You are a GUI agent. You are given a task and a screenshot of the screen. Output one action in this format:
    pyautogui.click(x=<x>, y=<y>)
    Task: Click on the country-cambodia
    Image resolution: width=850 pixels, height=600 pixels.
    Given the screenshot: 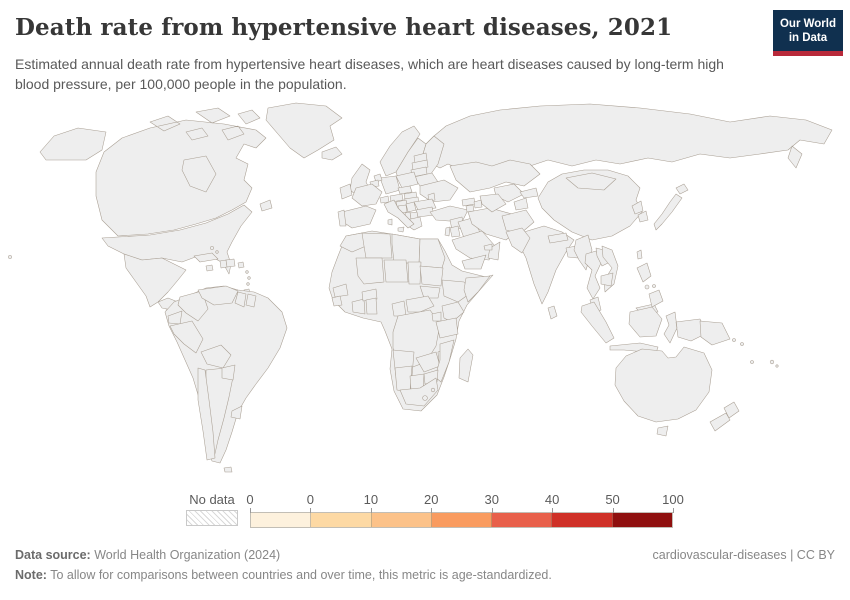 What is the action you would take?
    pyautogui.click(x=607, y=279)
    